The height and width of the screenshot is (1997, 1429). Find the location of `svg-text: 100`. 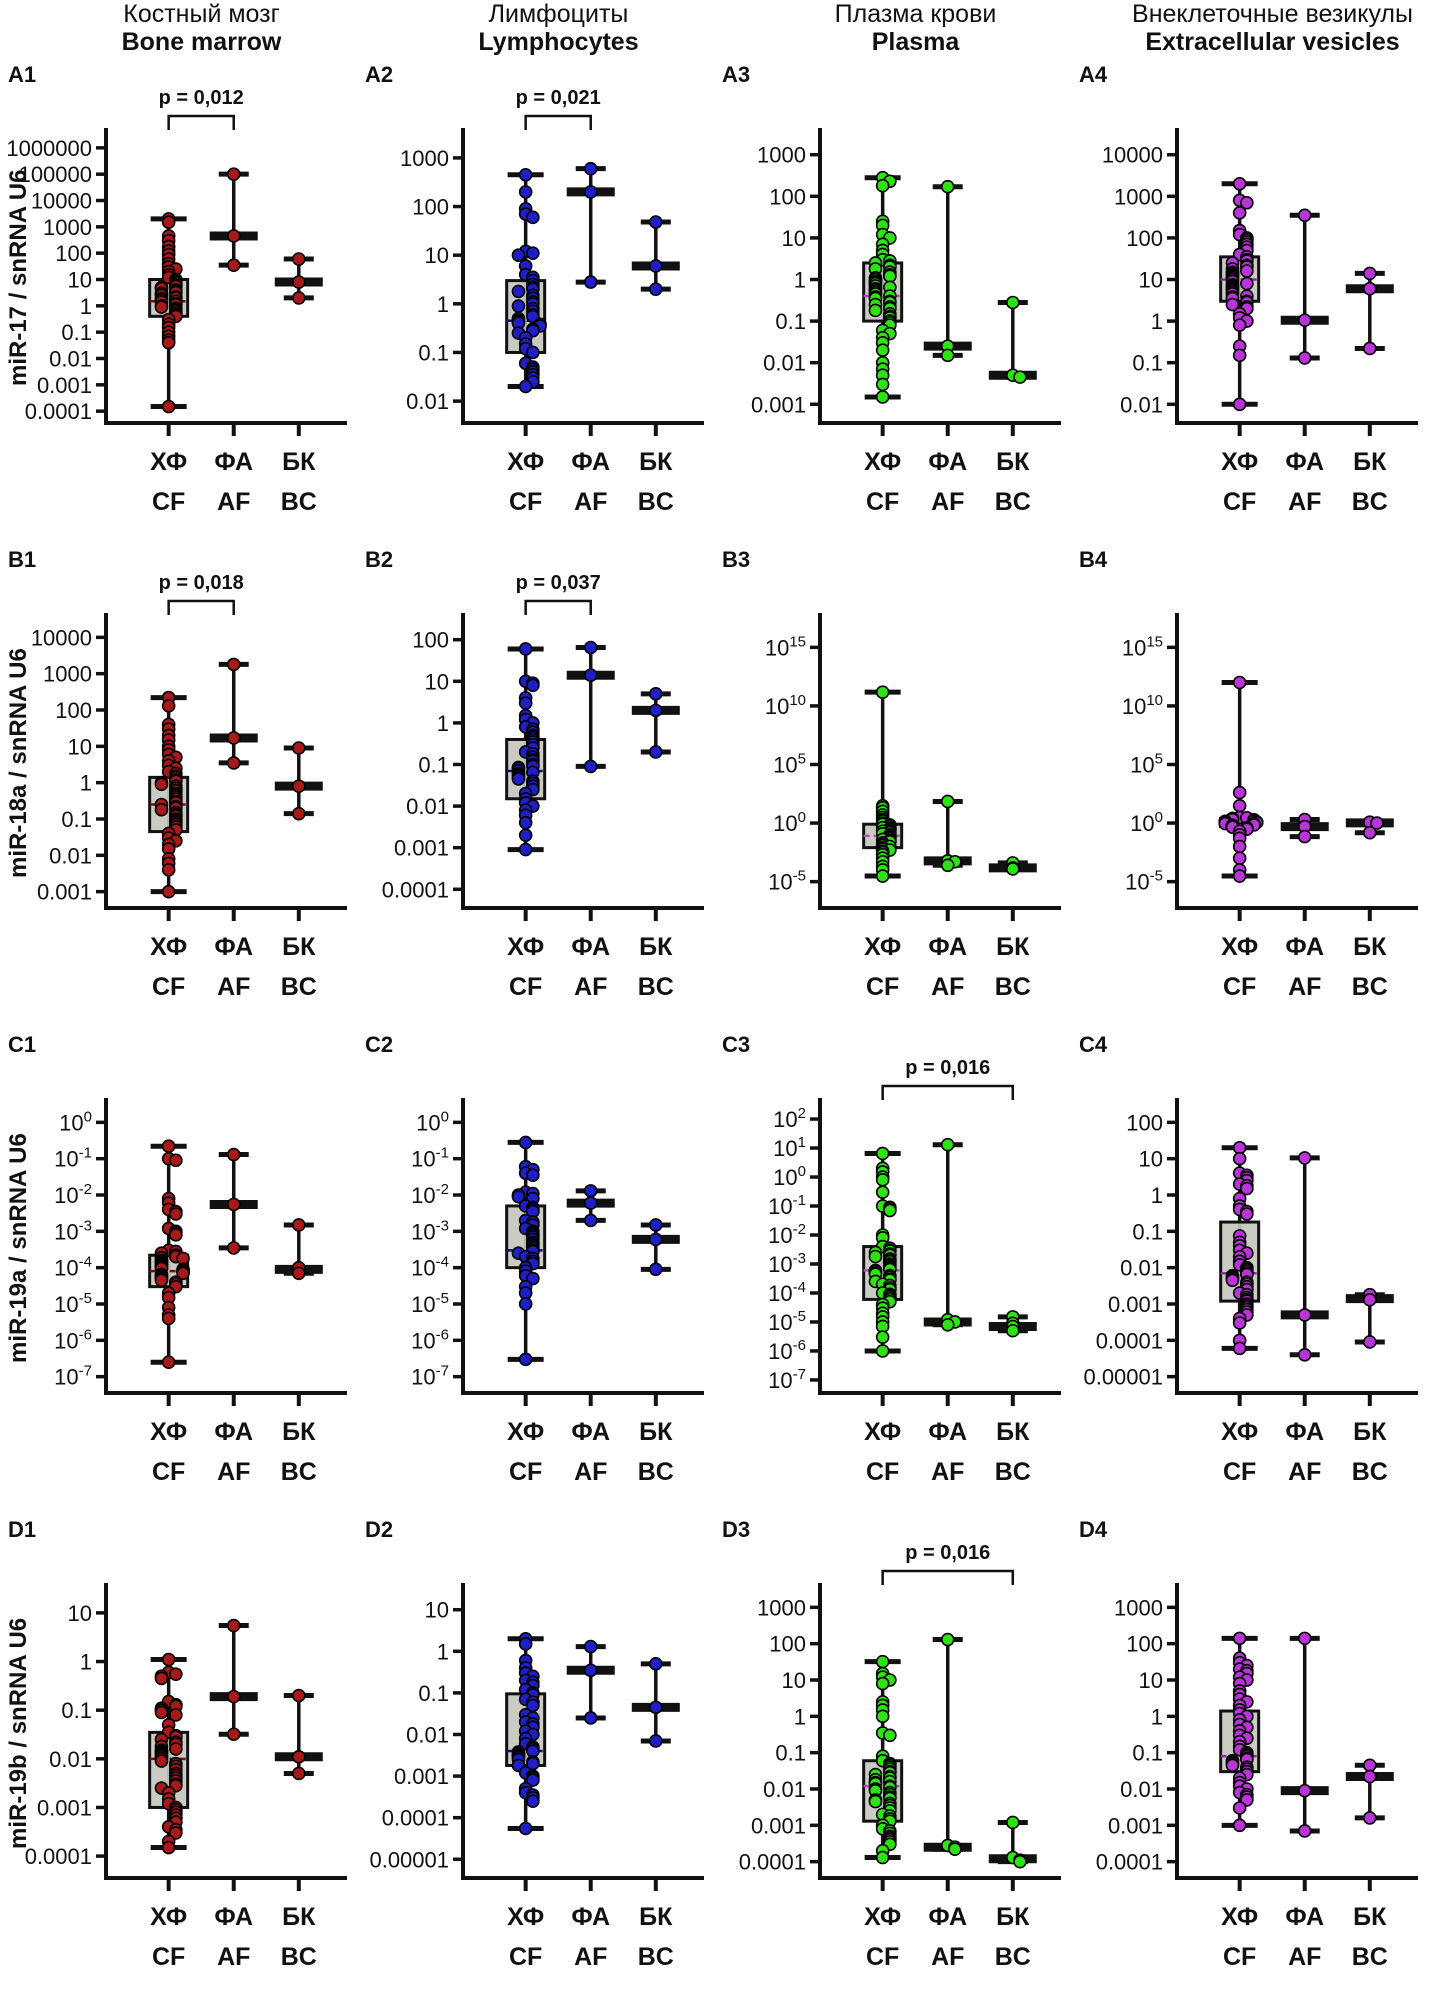

svg-text: 100 is located at coordinates (787, 1644).